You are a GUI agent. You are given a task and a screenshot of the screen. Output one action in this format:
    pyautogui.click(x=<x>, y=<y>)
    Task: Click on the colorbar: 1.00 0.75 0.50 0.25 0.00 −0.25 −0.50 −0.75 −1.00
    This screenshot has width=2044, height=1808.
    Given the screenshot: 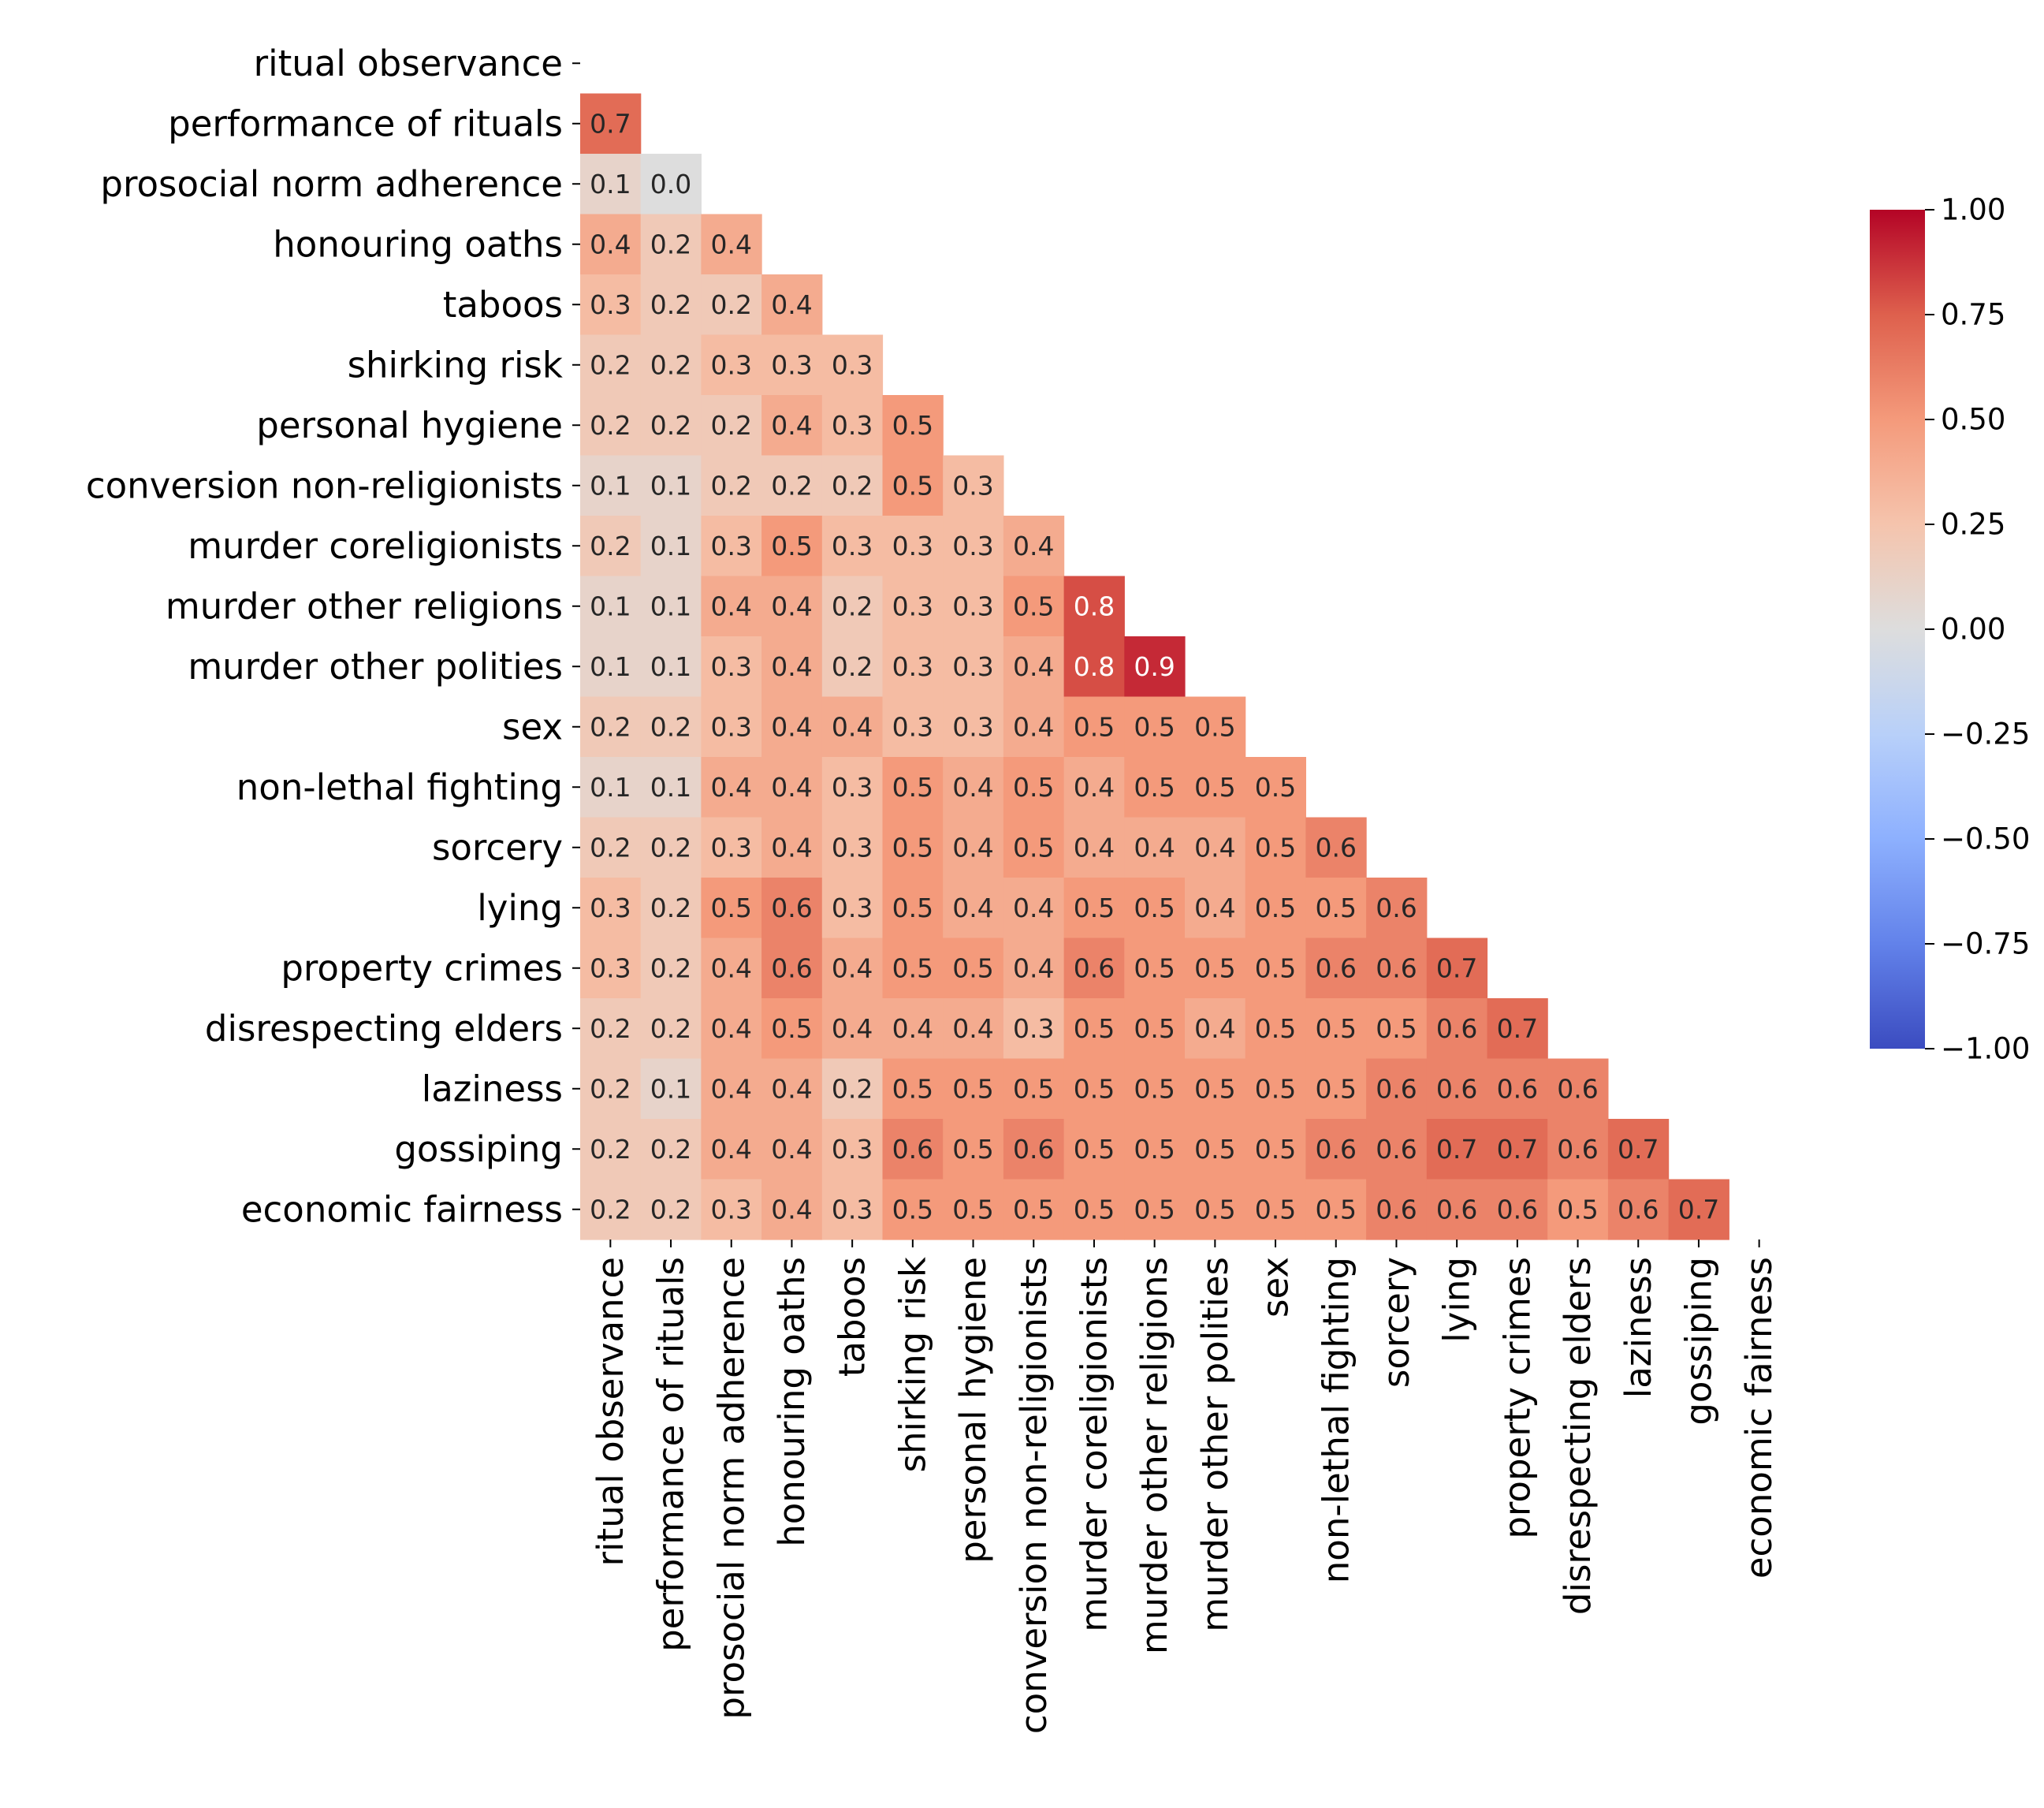 What is the action you would take?
    pyautogui.click(x=1950, y=629)
    